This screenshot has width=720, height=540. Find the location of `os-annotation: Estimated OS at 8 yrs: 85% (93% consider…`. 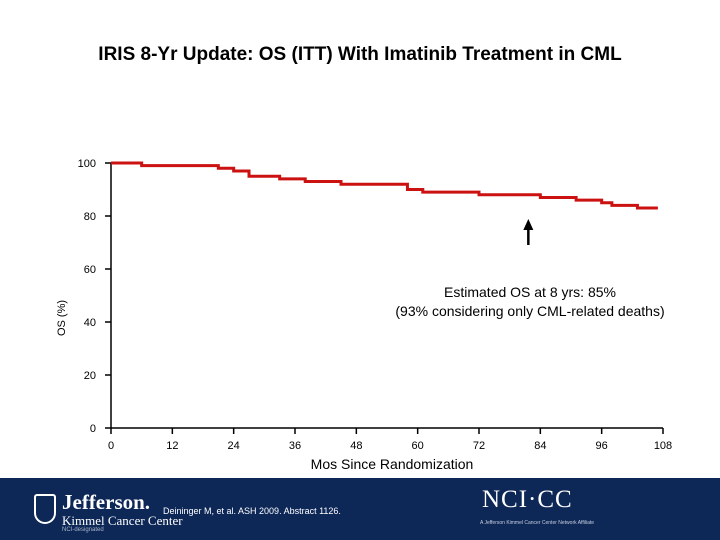

os-annotation: Estimated OS at 8 yrs: 85% (93% consider… is located at coordinates (530, 302).